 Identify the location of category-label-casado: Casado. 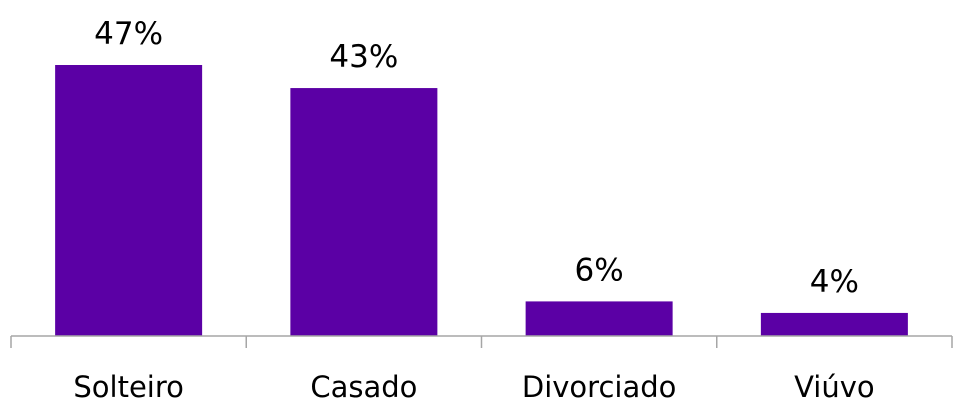
(363, 385).